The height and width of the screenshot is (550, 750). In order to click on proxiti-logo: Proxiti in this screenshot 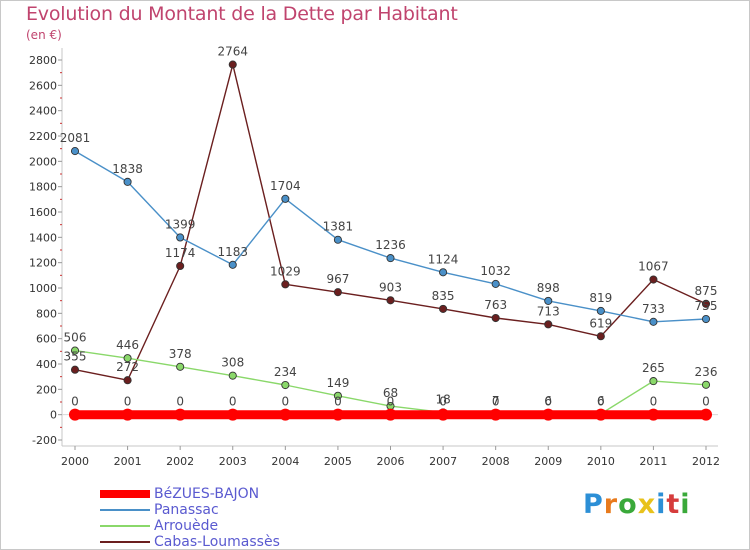, I will do `click(637, 504)`.